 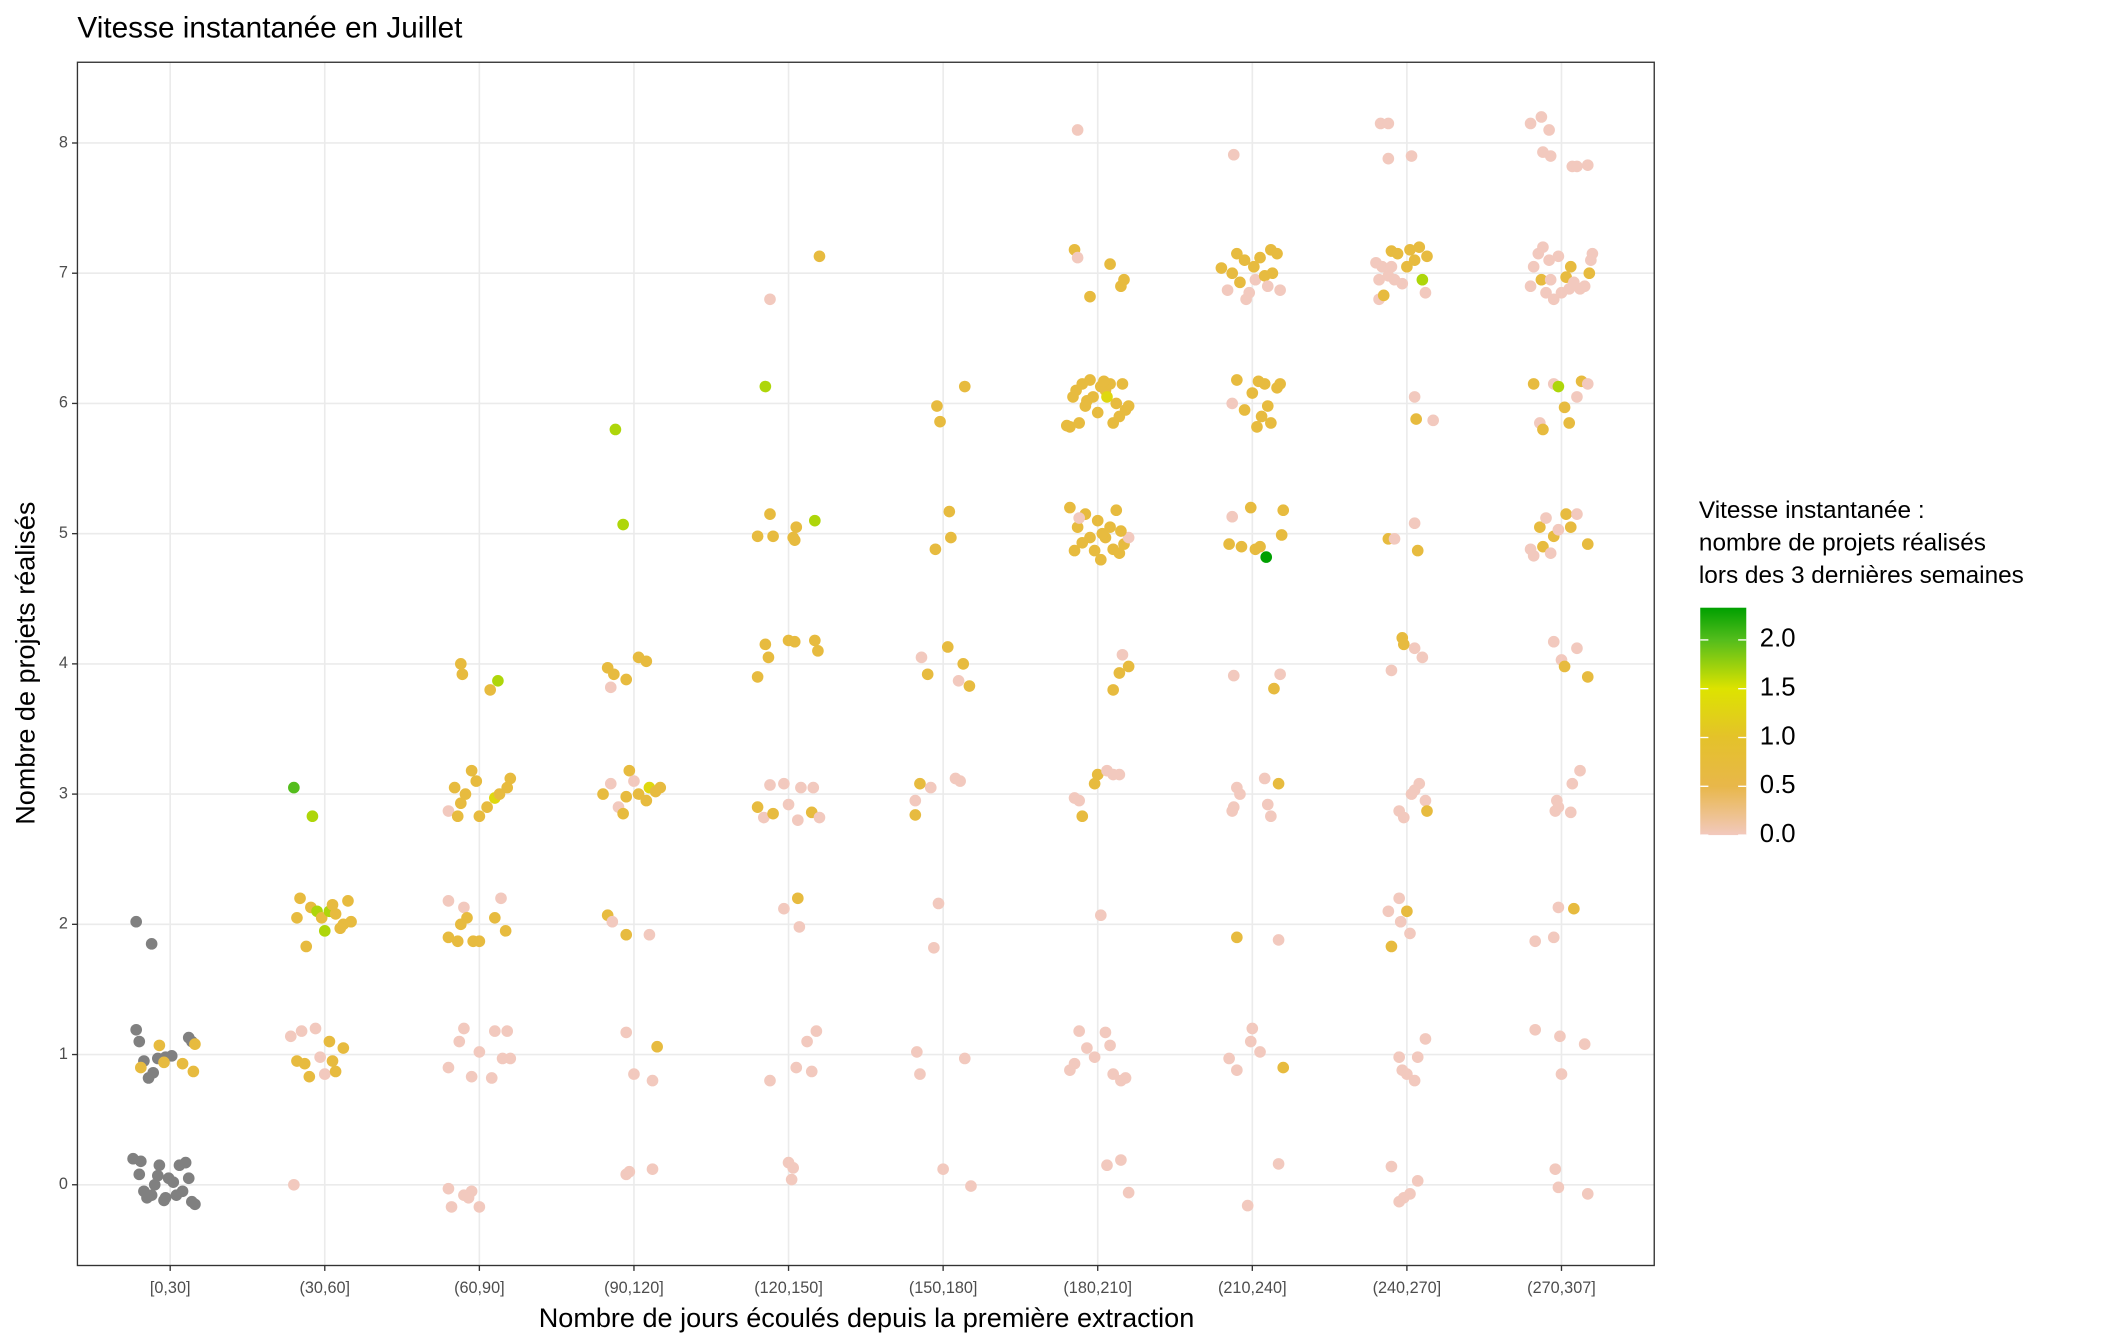 What do you see at coordinates (634, 1288) in the screenshot?
I see `x-tick-label: (90,120]` at bounding box center [634, 1288].